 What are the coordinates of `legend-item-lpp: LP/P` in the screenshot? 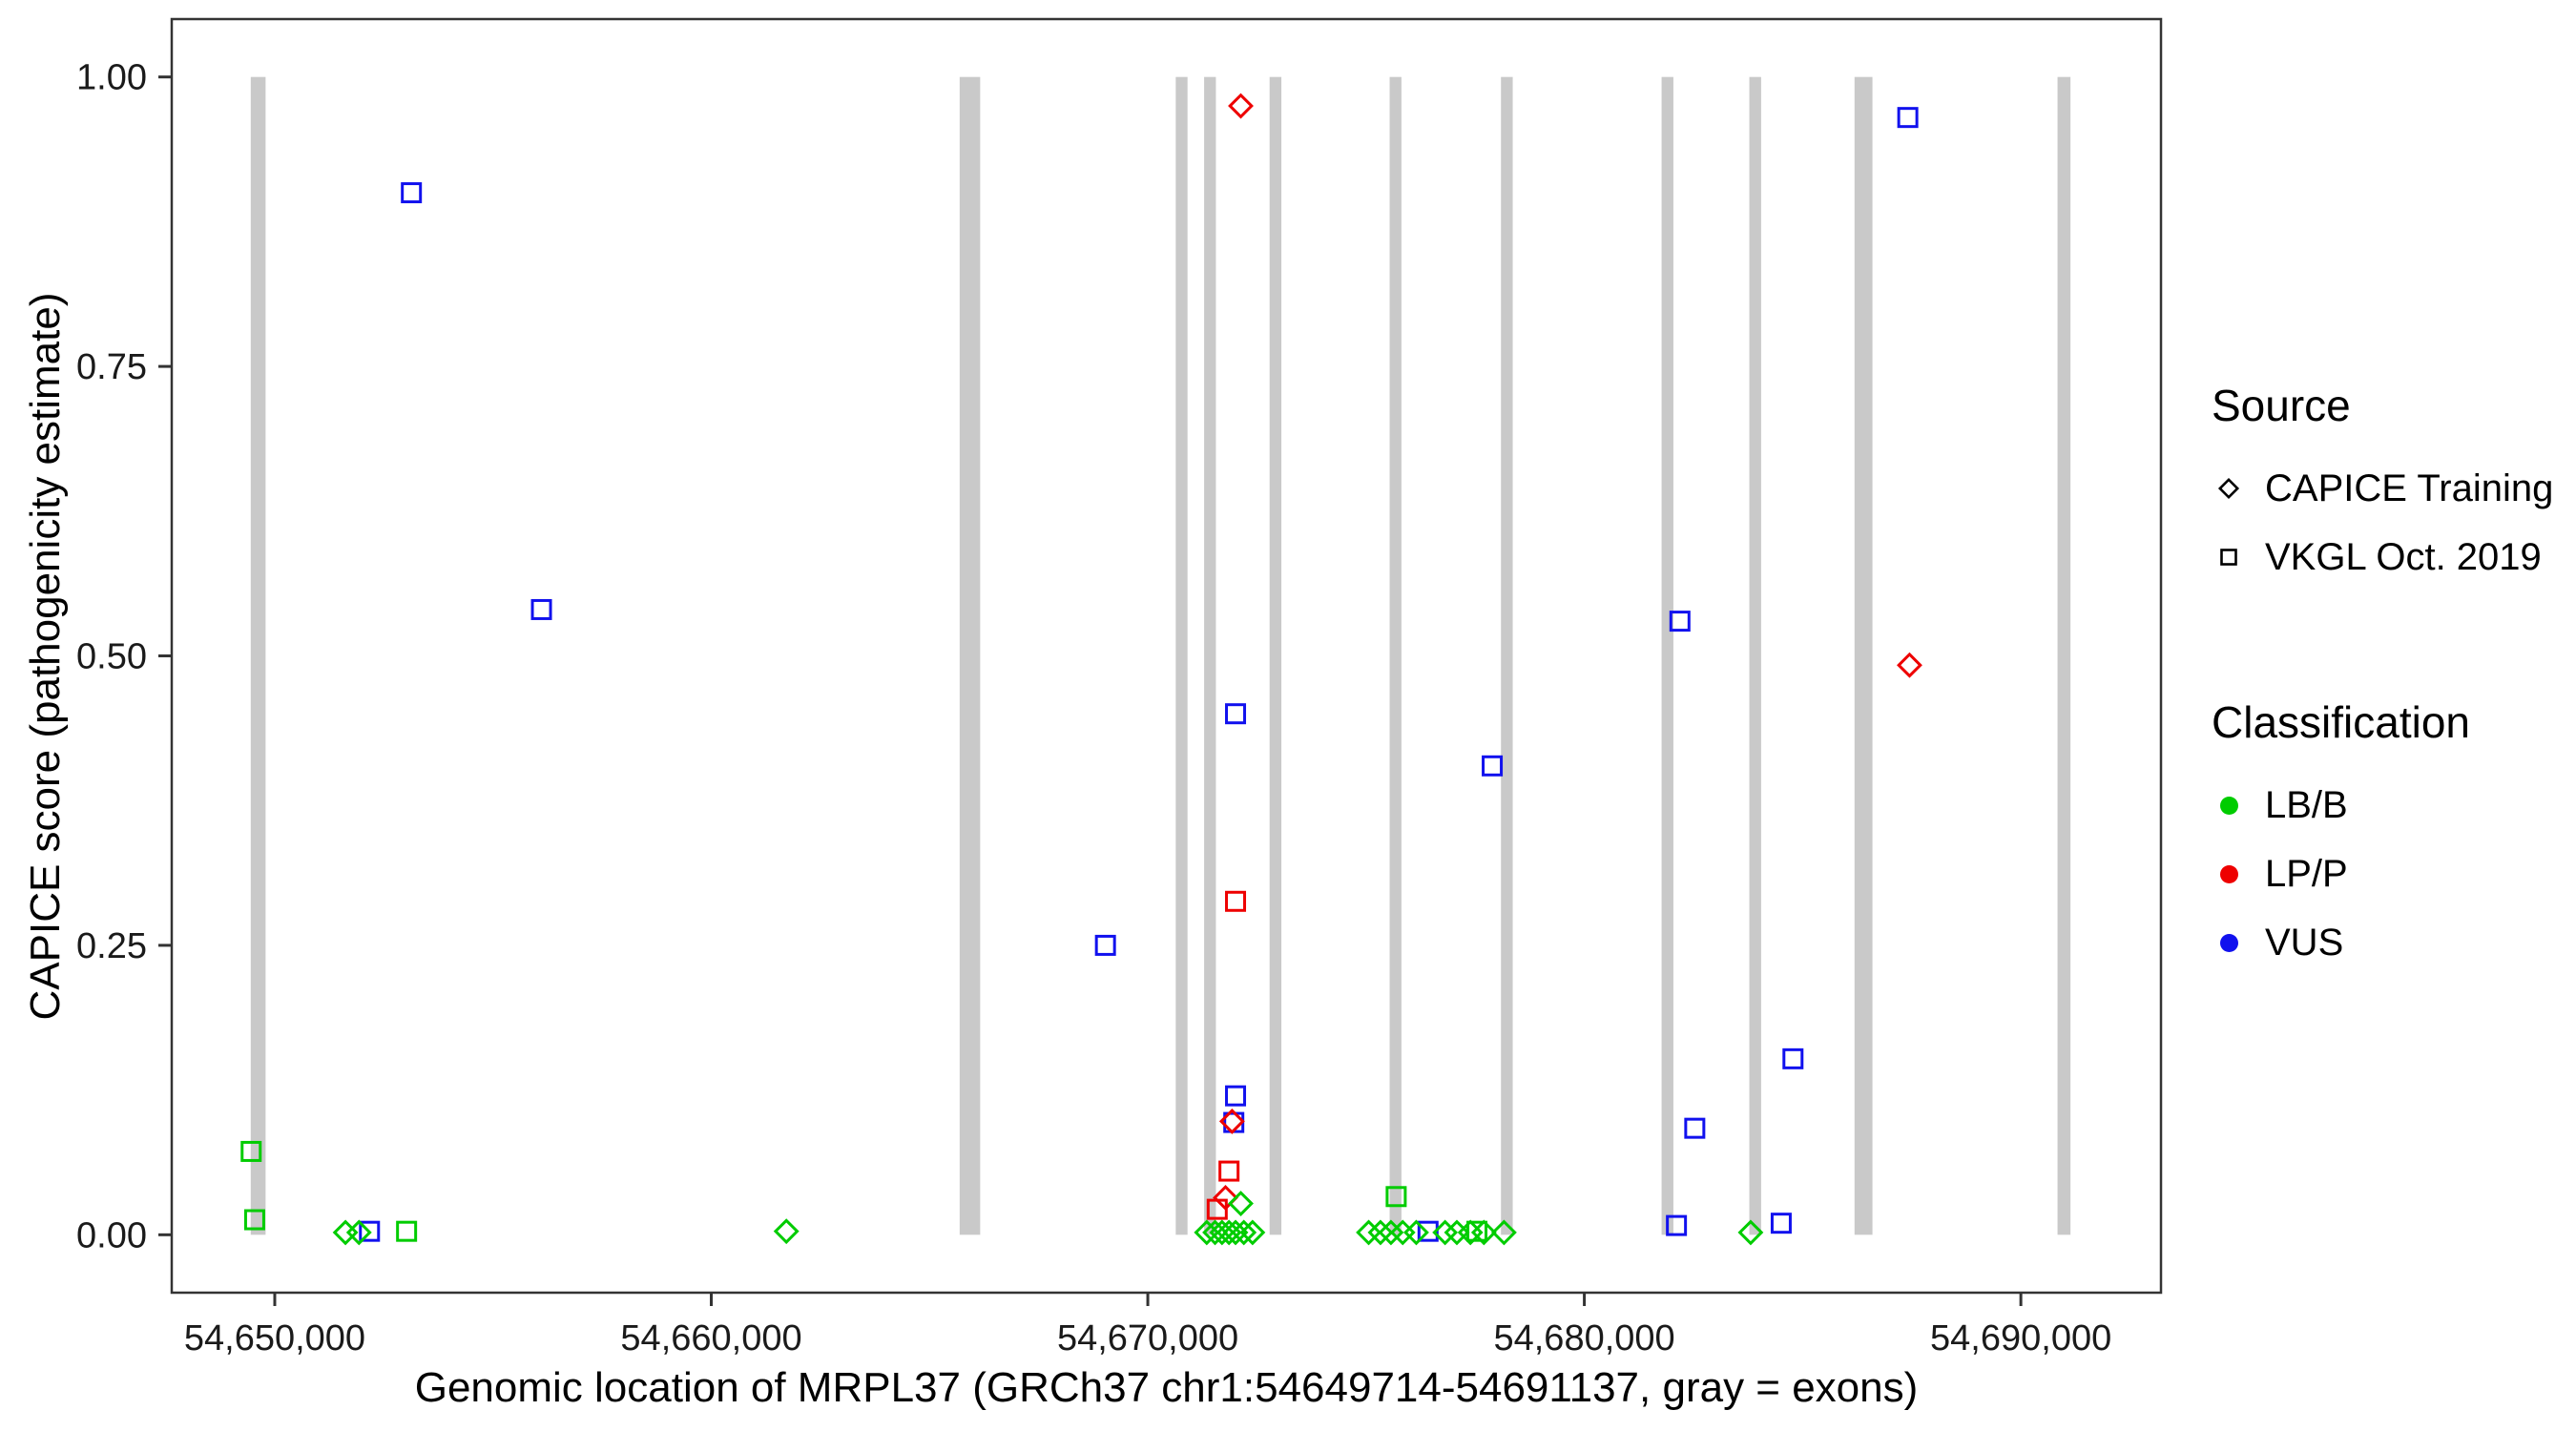 It's located at (2382, 874).